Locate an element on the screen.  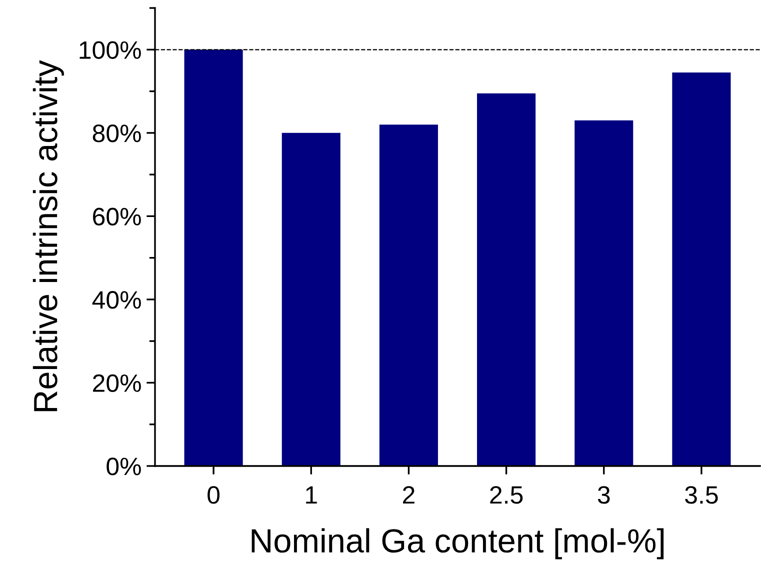
y-tick-label: 80% is located at coordinates (116, 133).